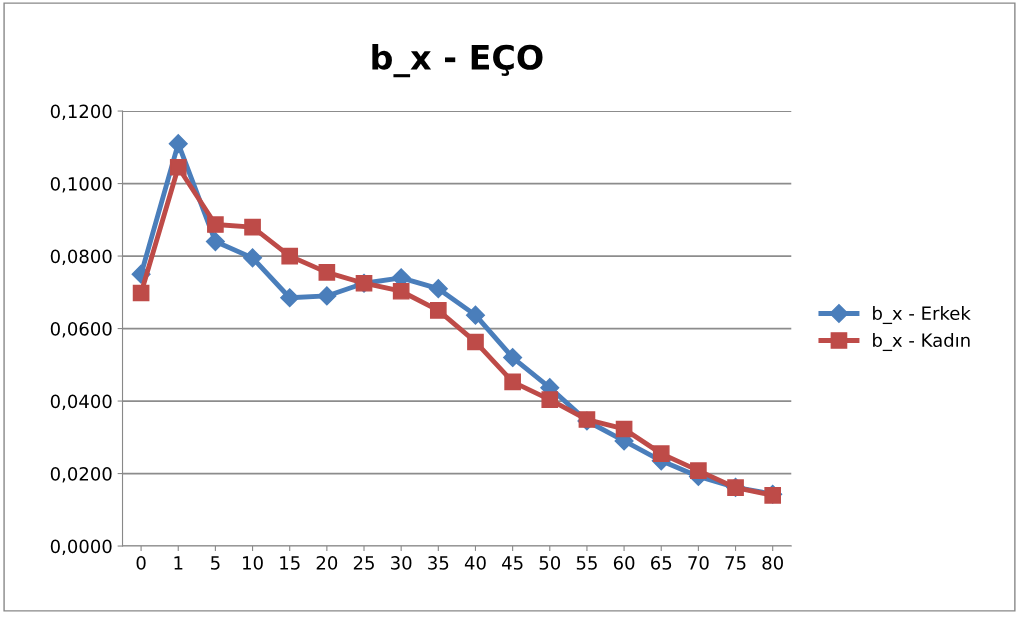  Describe the element at coordinates (586, 563) in the screenshot. I see `x-tick-label: 55` at that location.